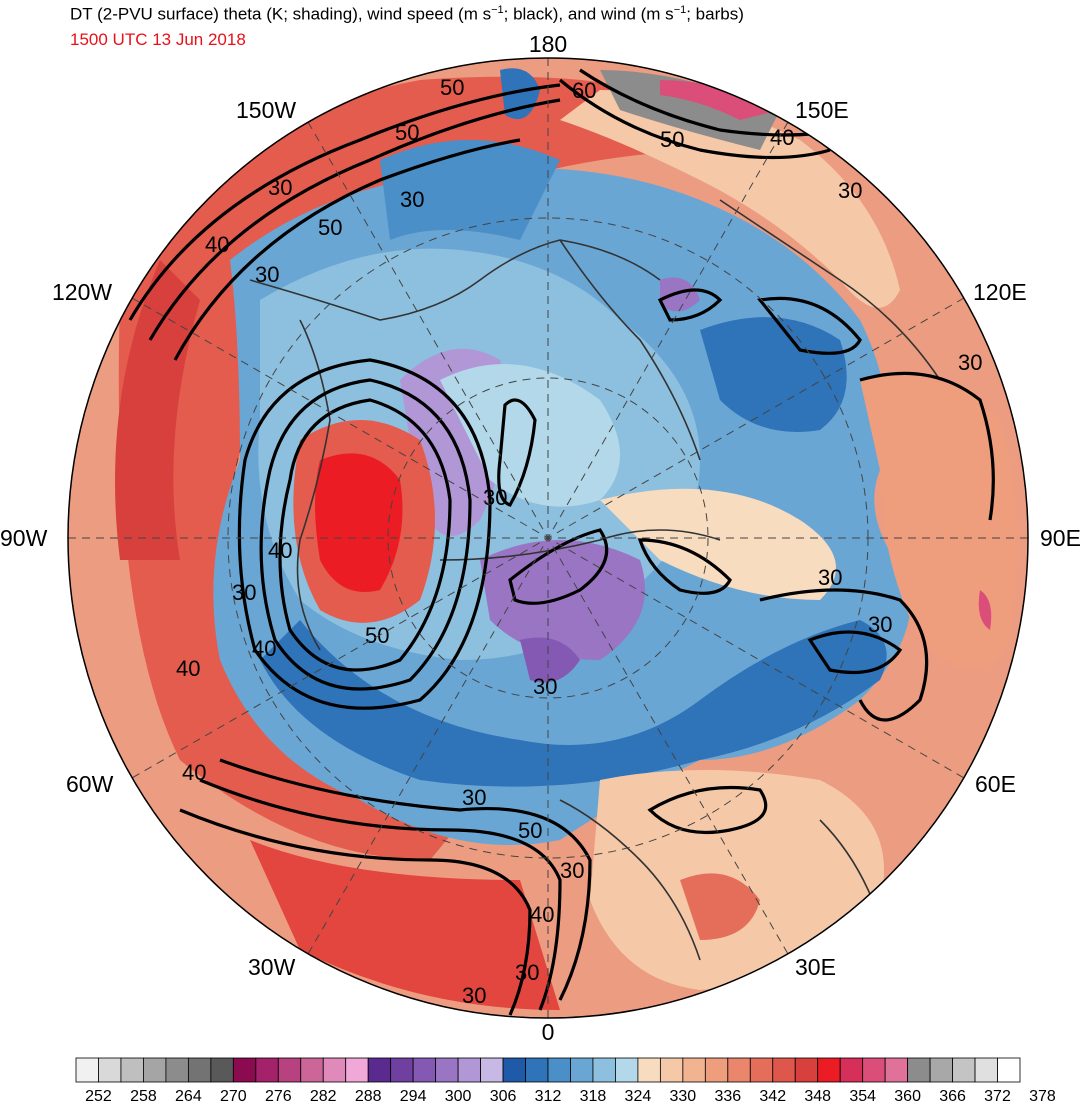 Image resolution: width=1088 pixels, height=1105 pixels. I want to click on colorbar-tick-label: 354, so click(862, 1096).